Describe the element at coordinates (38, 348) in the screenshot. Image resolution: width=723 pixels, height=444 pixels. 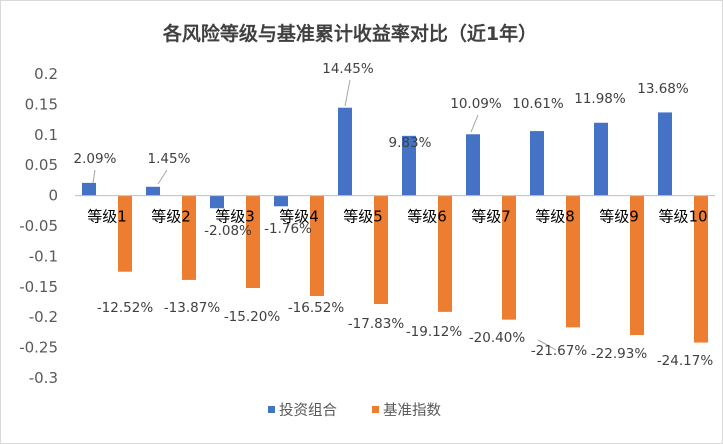
I see `y-tick-label: -0.25` at that location.